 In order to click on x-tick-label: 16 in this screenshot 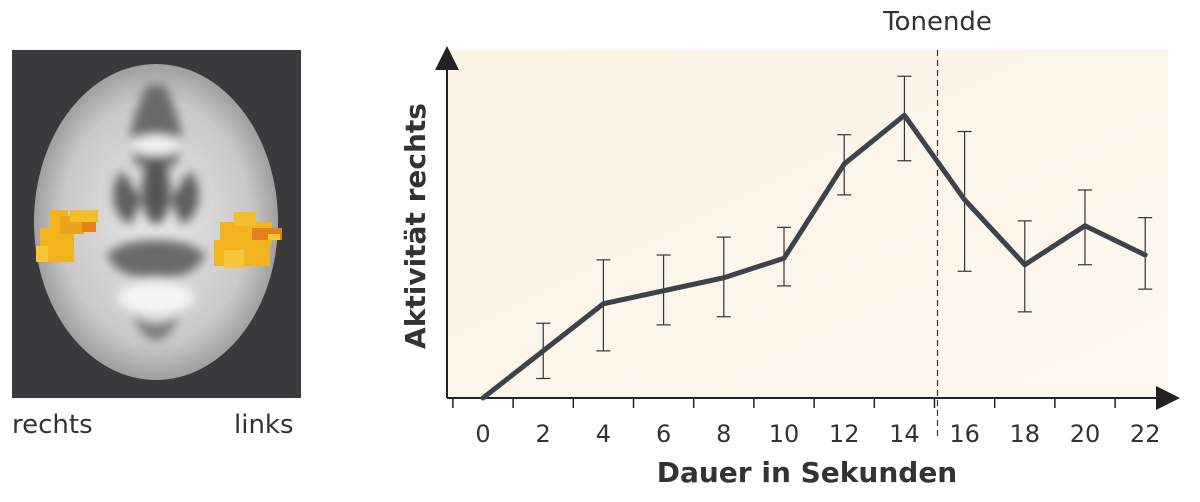, I will do `click(964, 434)`.